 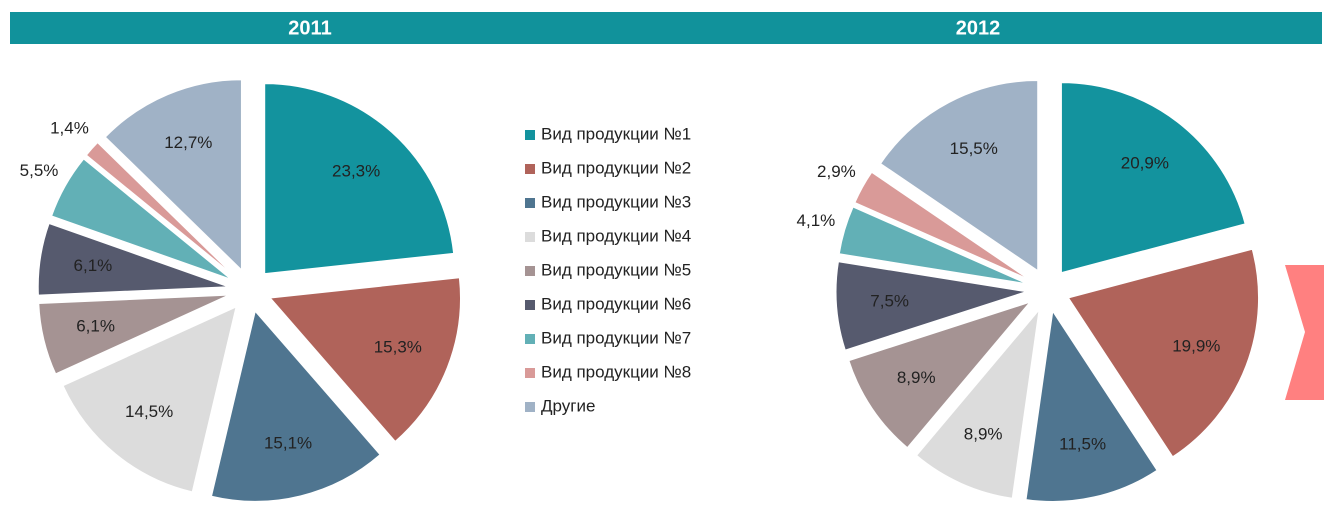 I want to click on chart-title: 2011, so click(x=309, y=28).